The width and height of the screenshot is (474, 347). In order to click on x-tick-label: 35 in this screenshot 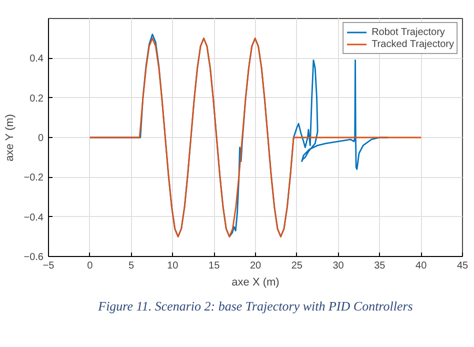, I will do `click(380, 266)`.